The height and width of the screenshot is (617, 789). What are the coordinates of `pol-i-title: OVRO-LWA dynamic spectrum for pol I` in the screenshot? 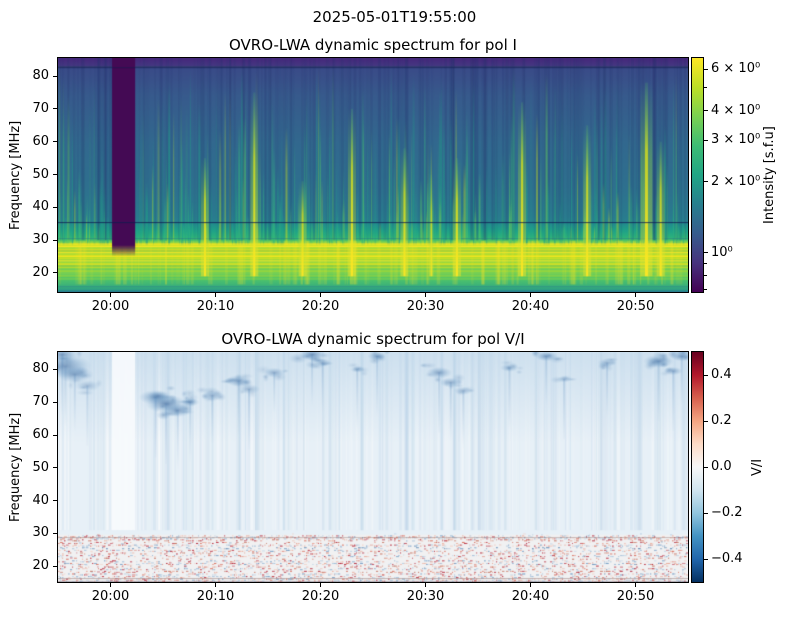 It's located at (373, 45).